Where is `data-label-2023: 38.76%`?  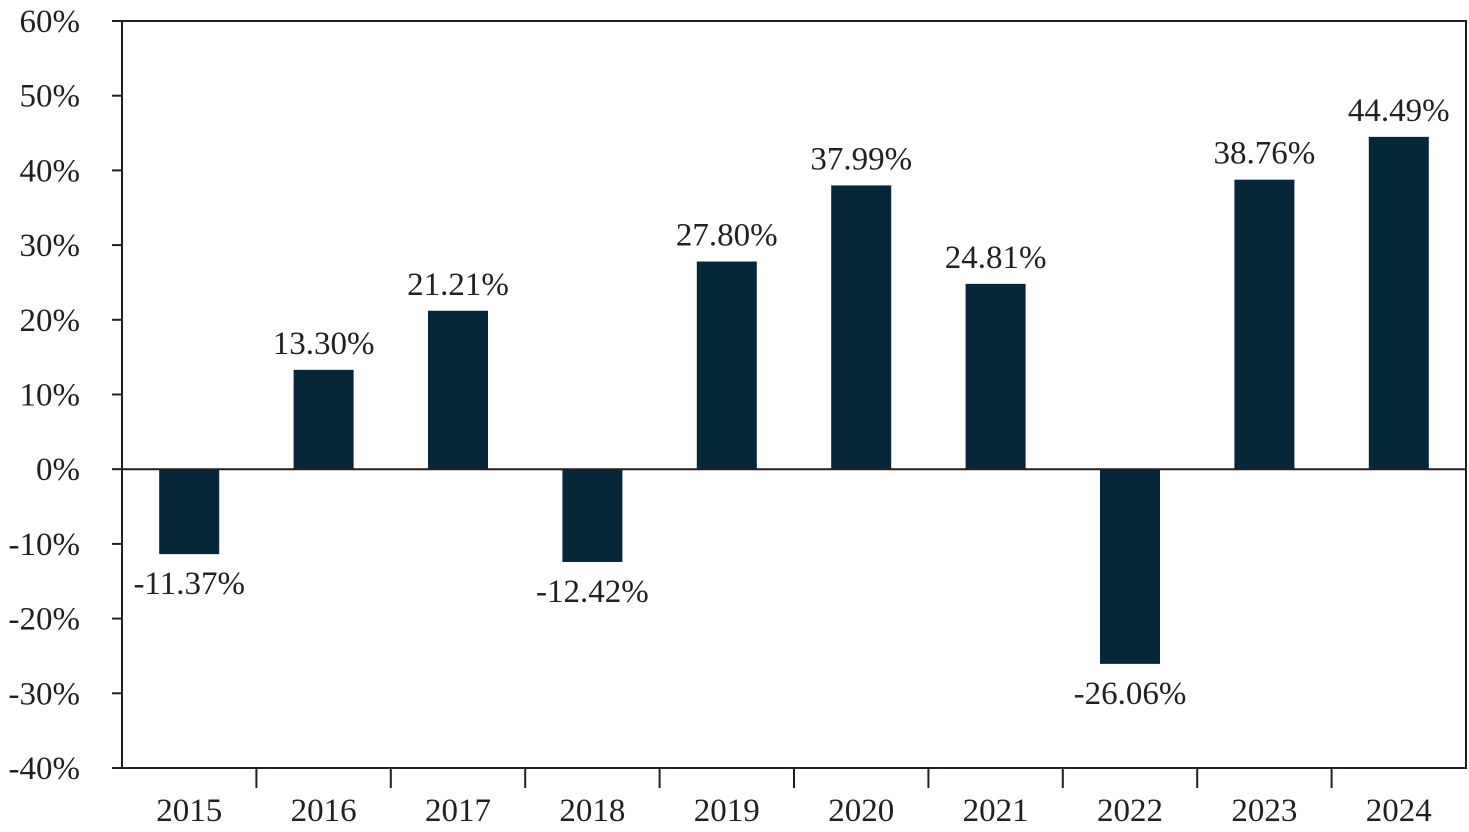
data-label-2023: 38.76% is located at coordinates (1265, 154).